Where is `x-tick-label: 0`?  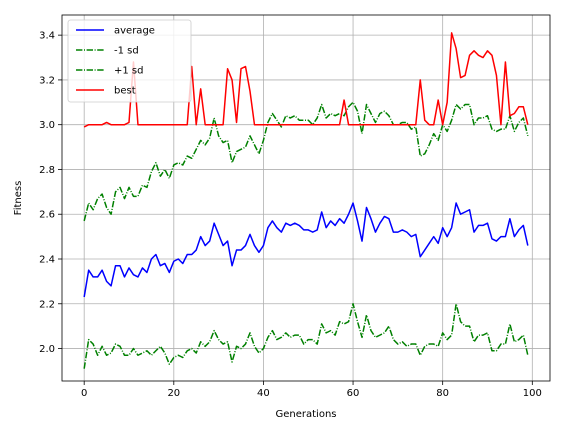 x-tick-label: 0 is located at coordinates (84, 393).